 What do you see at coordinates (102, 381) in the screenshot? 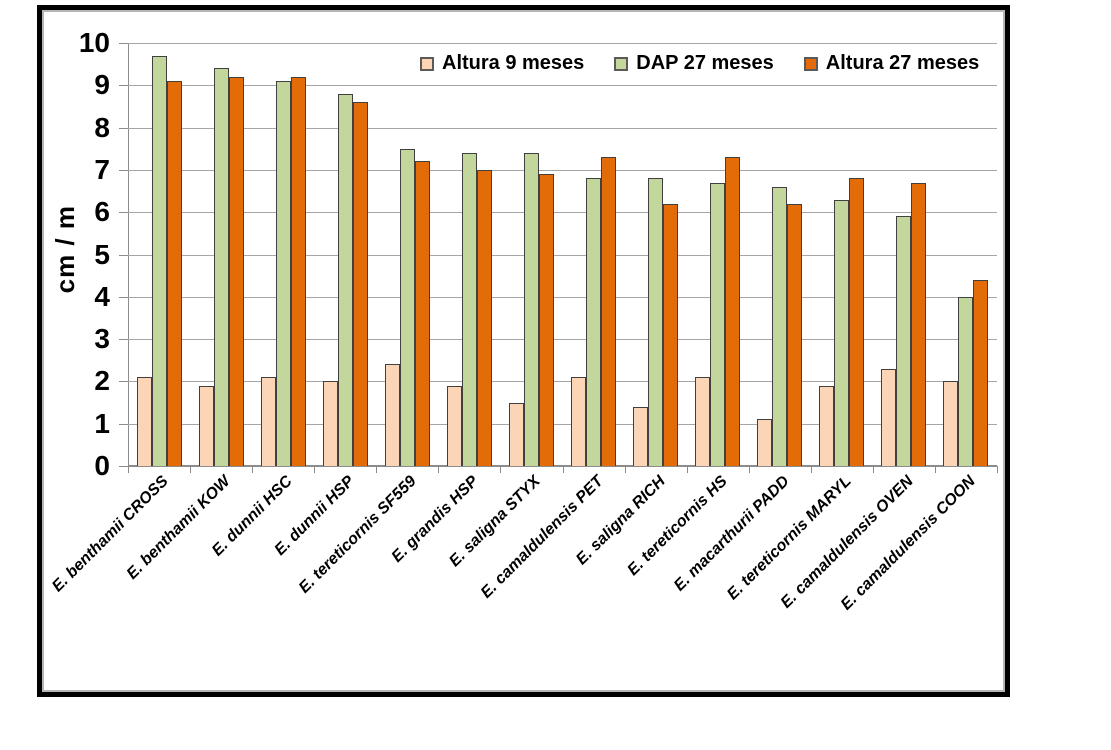
I see `y-axis-tick-label: 2` at bounding box center [102, 381].